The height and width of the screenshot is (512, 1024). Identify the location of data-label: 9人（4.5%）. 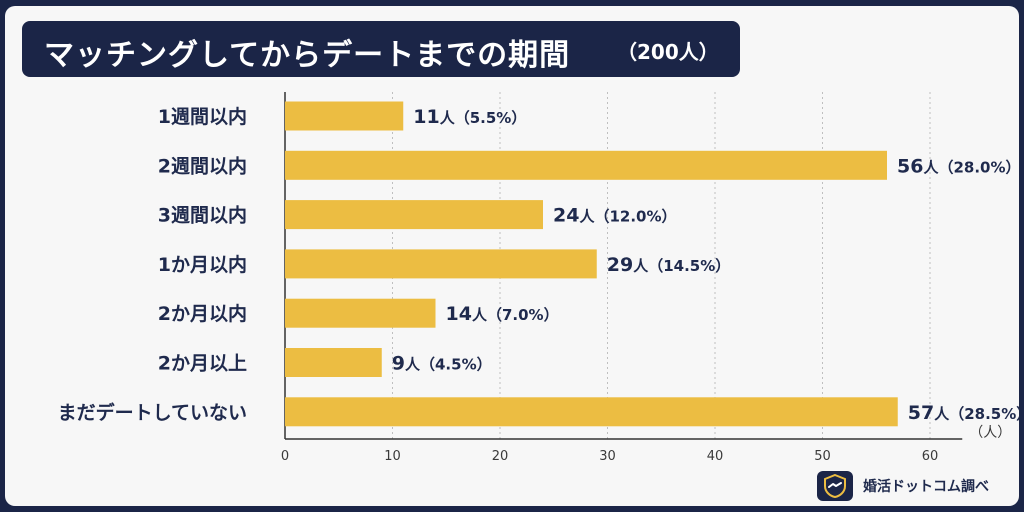
(442, 364).